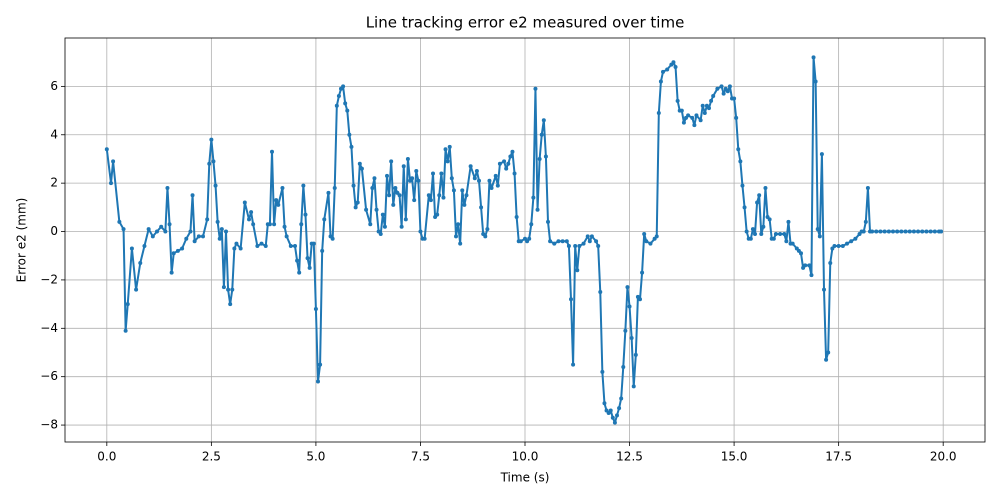 This screenshot has width=1000, height=500. I want to click on y-axis-label: Error e2 (mm), so click(22, 240).